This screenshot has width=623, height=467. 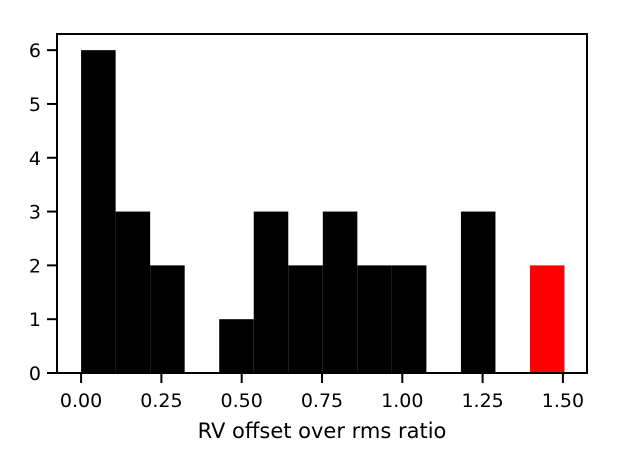 I want to click on x-axis-ticks: 0.00 0.25 0.50 0.75 1.00 1.25 1.50, so click(x=322, y=392).